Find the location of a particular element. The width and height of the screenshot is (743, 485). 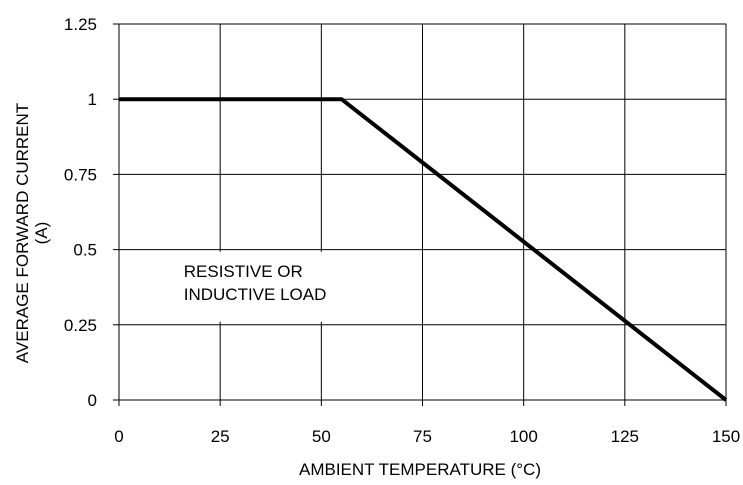

x-axis-title: AMBIENT TEMPERATURE (°C) is located at coordinates (420, 469).